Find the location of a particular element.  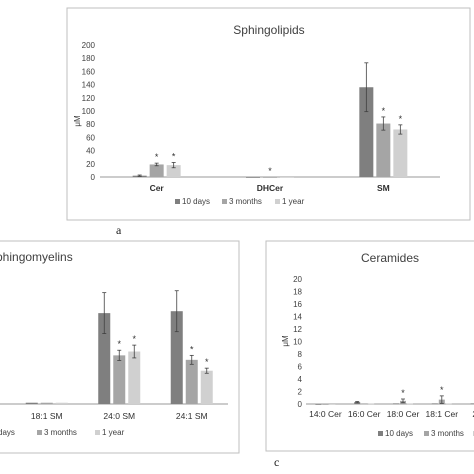

y-tick-label: 4 is located at coordinates (300, 379).